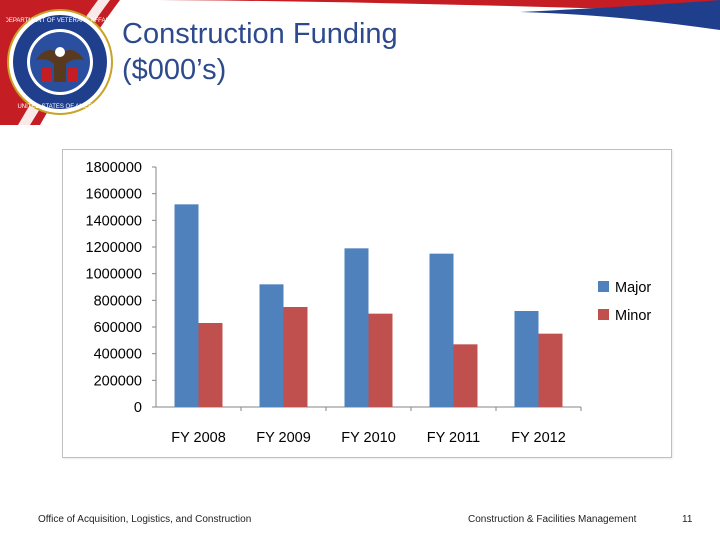 The image size is (720, 540). What do you see at coordinates (260, 34) in the screenshot?
I see `title-line-1: Construction Funding` at bounding box center [260, 34].